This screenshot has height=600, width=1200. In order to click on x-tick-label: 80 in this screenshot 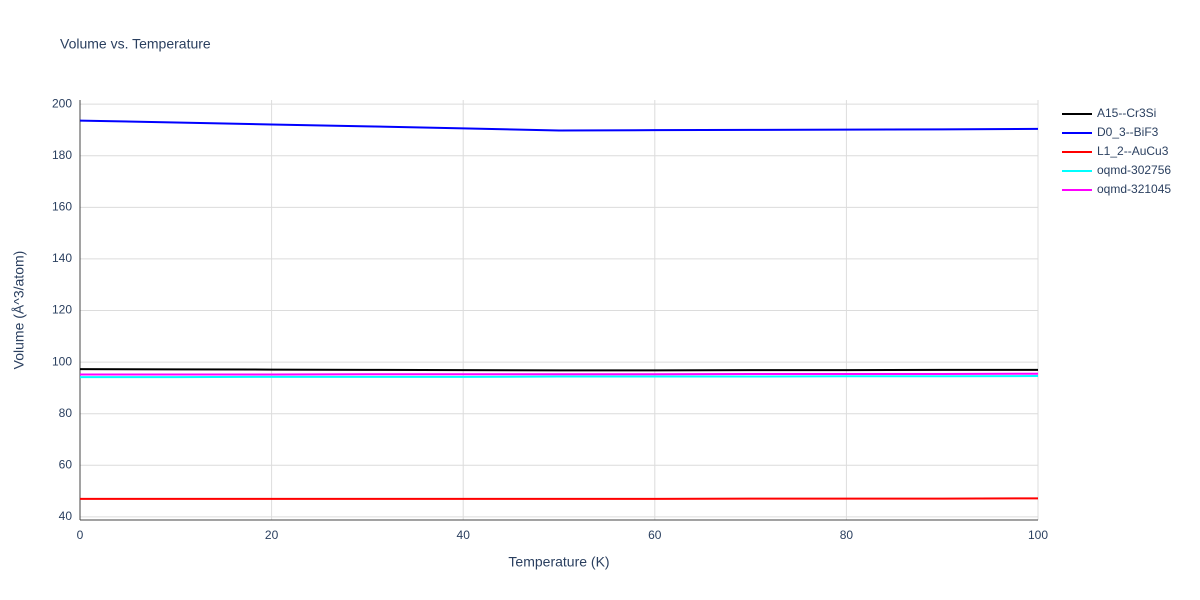, I will do `click(847, 535)`.